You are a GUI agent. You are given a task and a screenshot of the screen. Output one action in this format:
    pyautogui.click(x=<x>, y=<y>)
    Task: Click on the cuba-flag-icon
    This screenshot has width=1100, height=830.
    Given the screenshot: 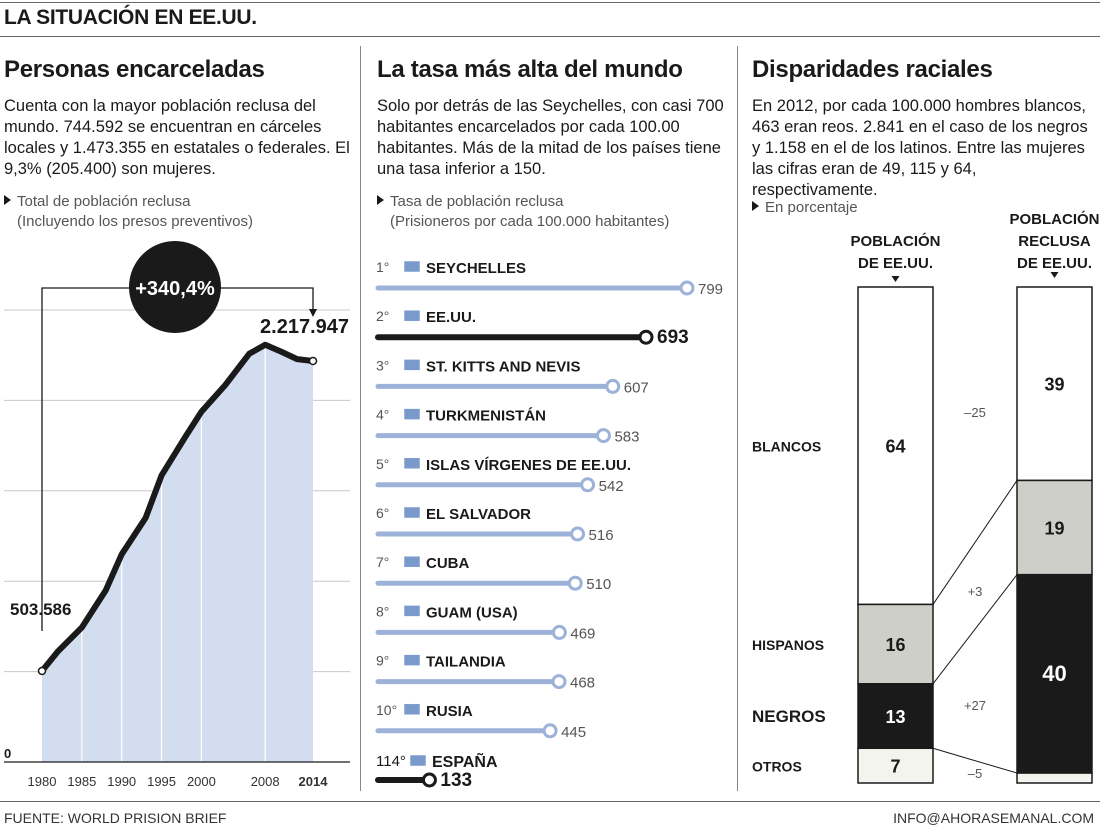 What is the action you would take?
    pyautogui.click(x=412, y=561)
    